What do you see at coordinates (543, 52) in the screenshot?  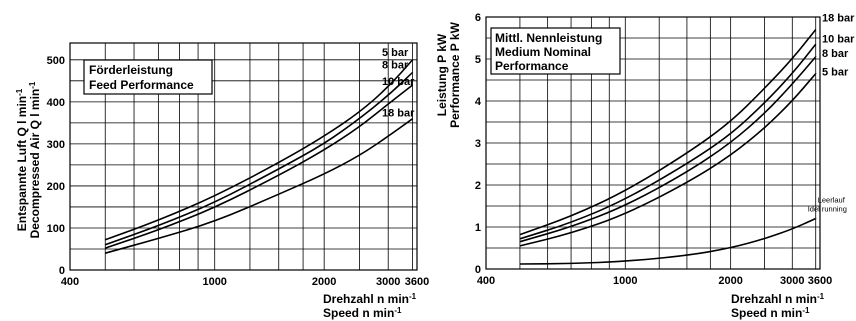 I see `right-chart-subtitle-line1: Medium Nominal` at bounding box center [543, 52].